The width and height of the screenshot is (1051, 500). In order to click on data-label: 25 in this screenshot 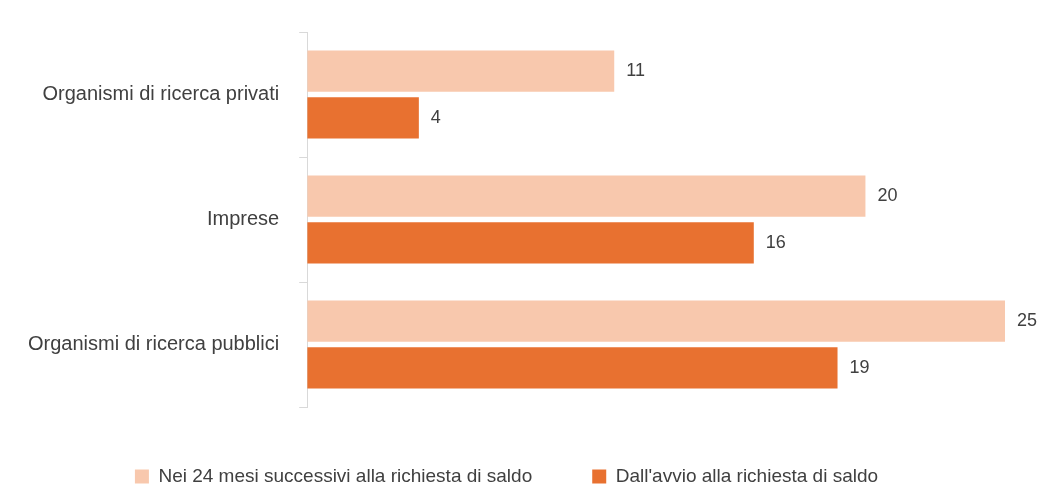, I will do `click(1027, 320)`.